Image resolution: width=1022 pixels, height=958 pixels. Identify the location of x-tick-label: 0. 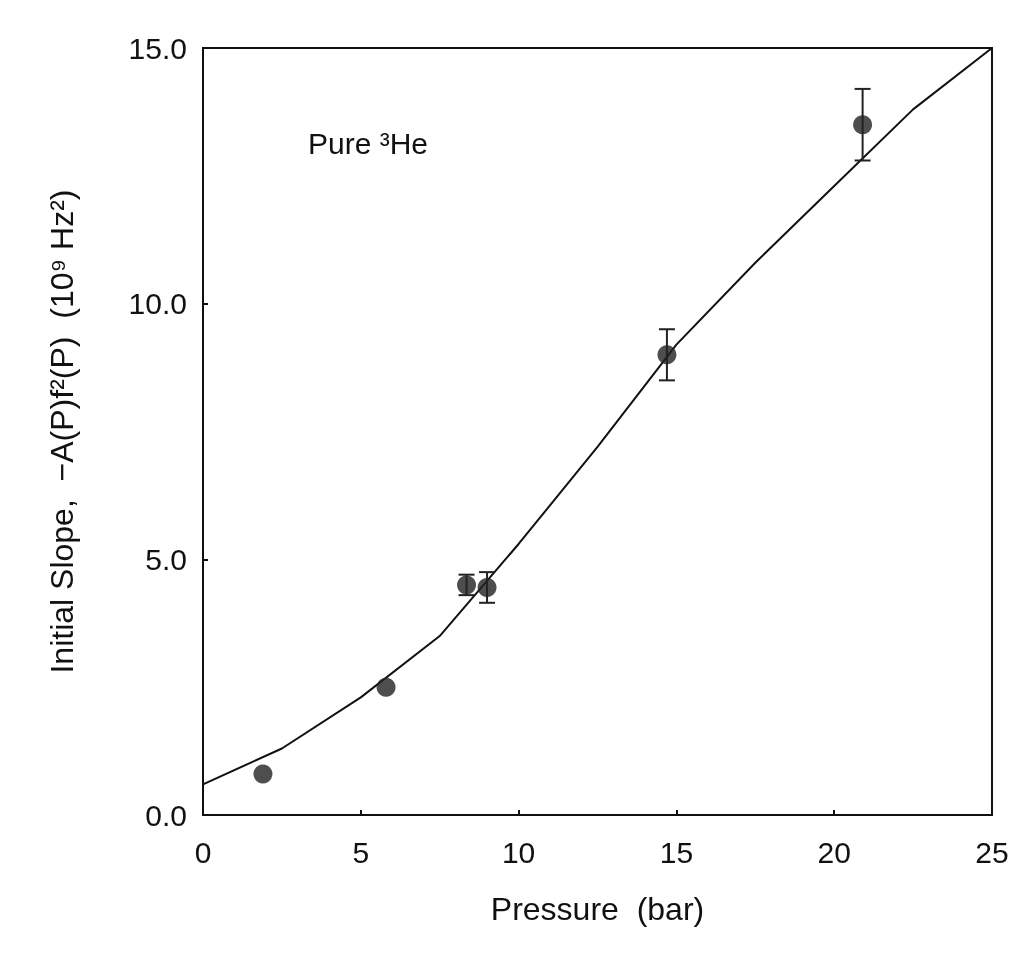
(203, 852).